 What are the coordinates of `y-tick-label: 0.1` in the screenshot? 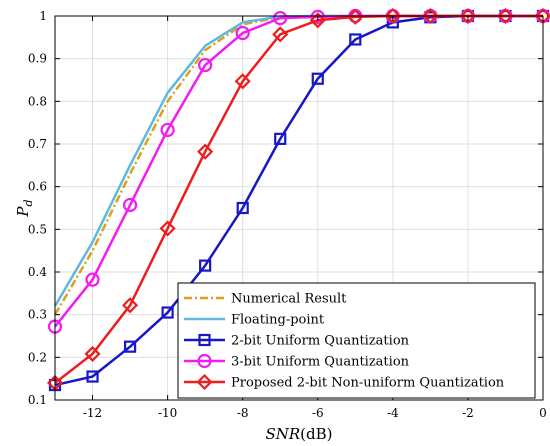 It's located at (37, 400).